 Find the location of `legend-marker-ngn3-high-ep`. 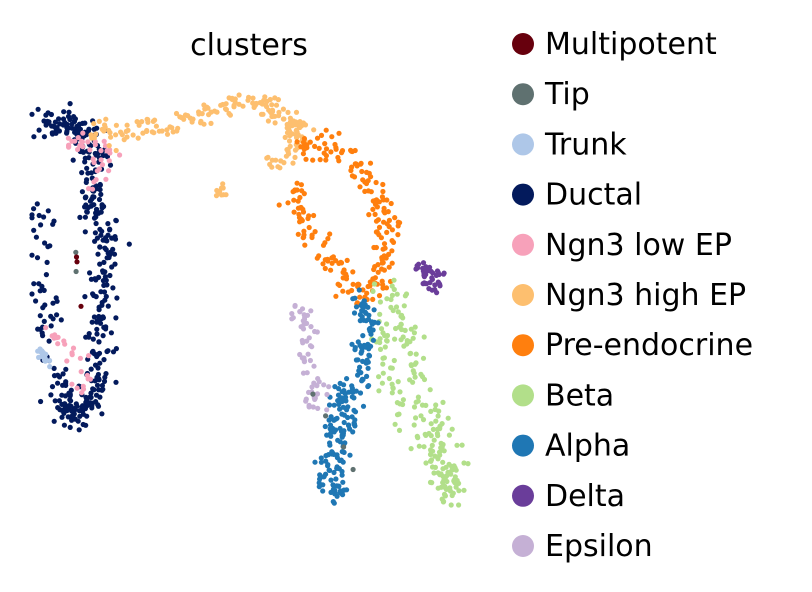

legend-marker-ngn3-high-ep is located at coordinates (523, 295).